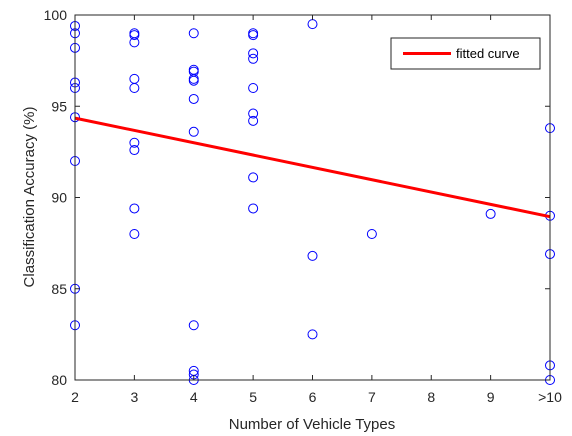 The height and width of the screenshot is (436, 572). I want to click on y-tick-label: 85, so click(59, 289).